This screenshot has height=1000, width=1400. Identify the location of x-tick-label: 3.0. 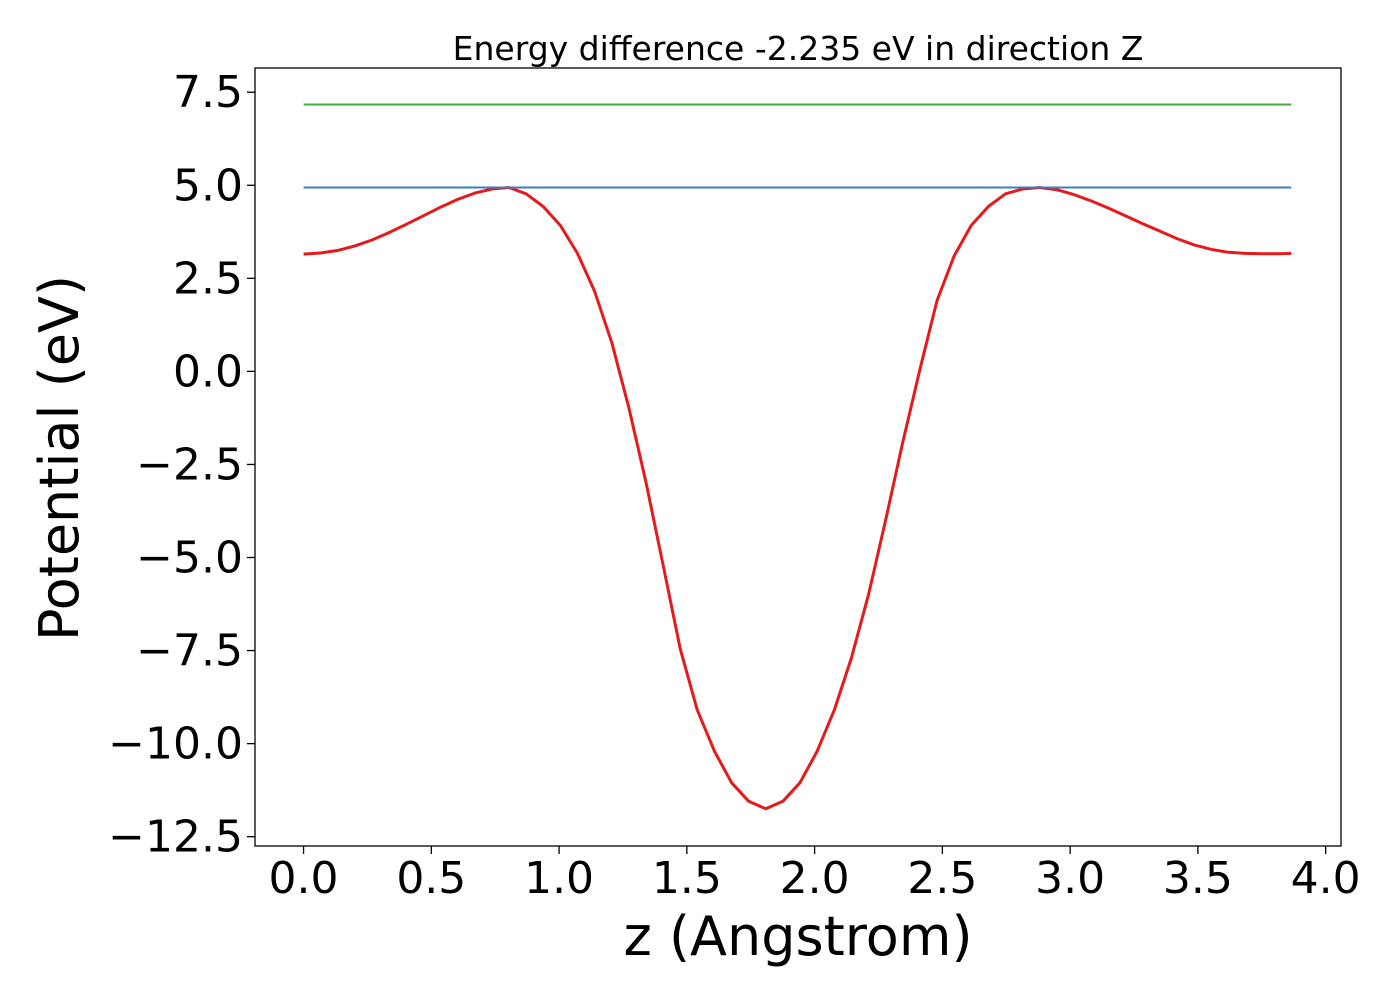
(1070, 878).